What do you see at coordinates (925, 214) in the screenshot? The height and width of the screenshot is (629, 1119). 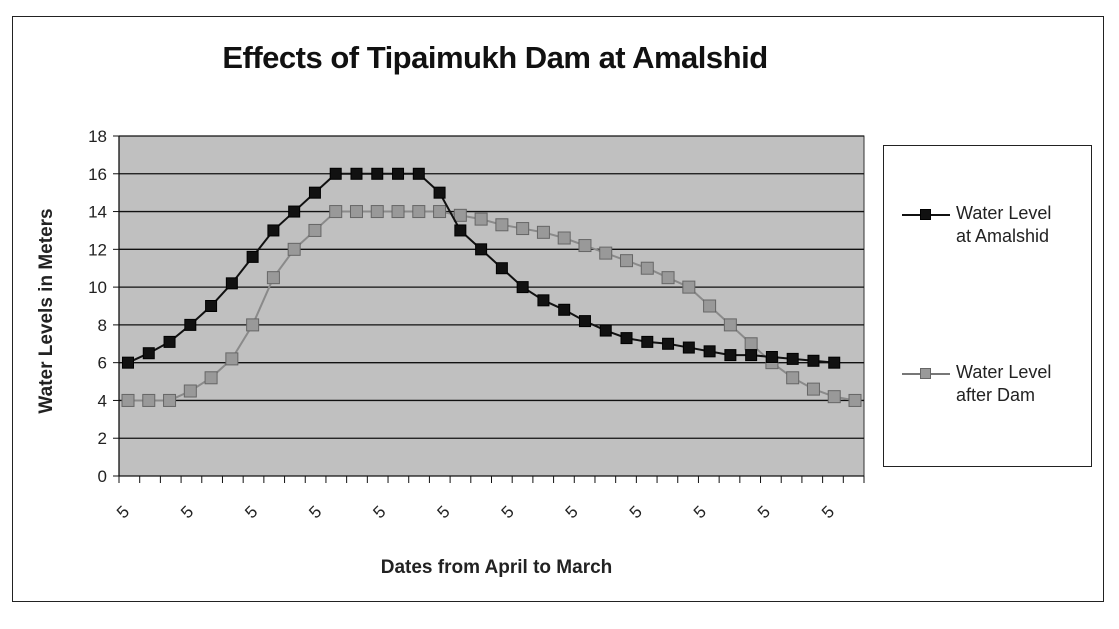 I see `legend-marker-amalshid` at bounding box center [925, 214].